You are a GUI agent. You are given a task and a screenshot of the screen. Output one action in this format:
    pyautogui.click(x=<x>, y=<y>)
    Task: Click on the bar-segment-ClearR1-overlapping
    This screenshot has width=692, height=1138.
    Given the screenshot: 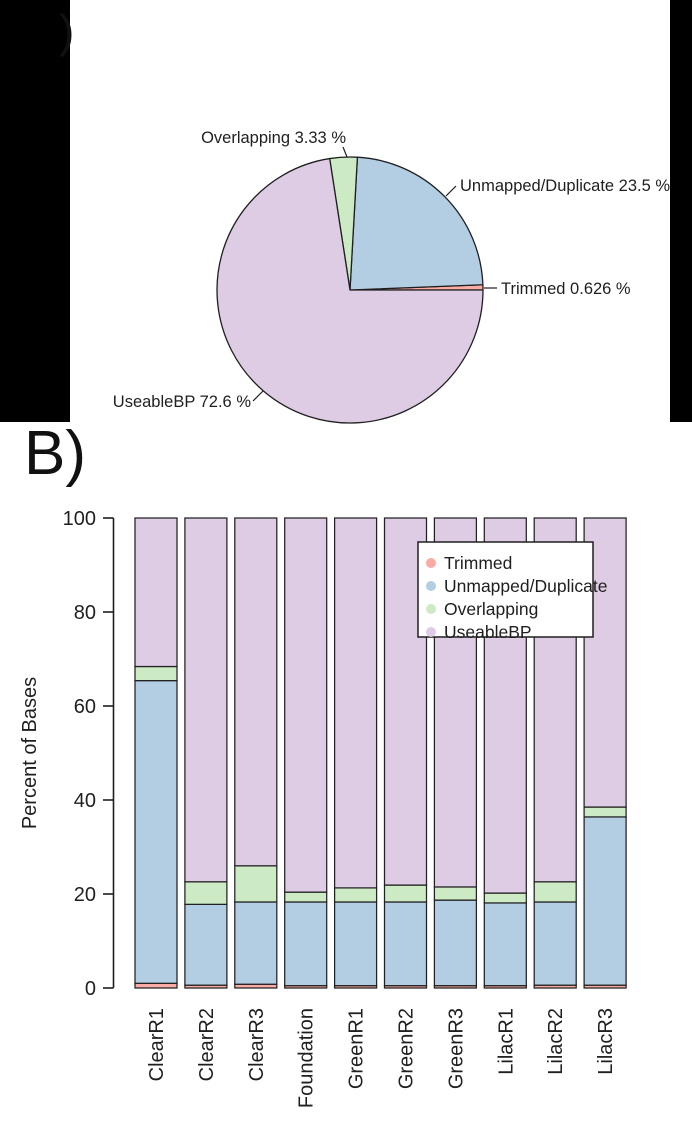 What is the action you would take?
    pyautogui.click(x=156, y=673)
    